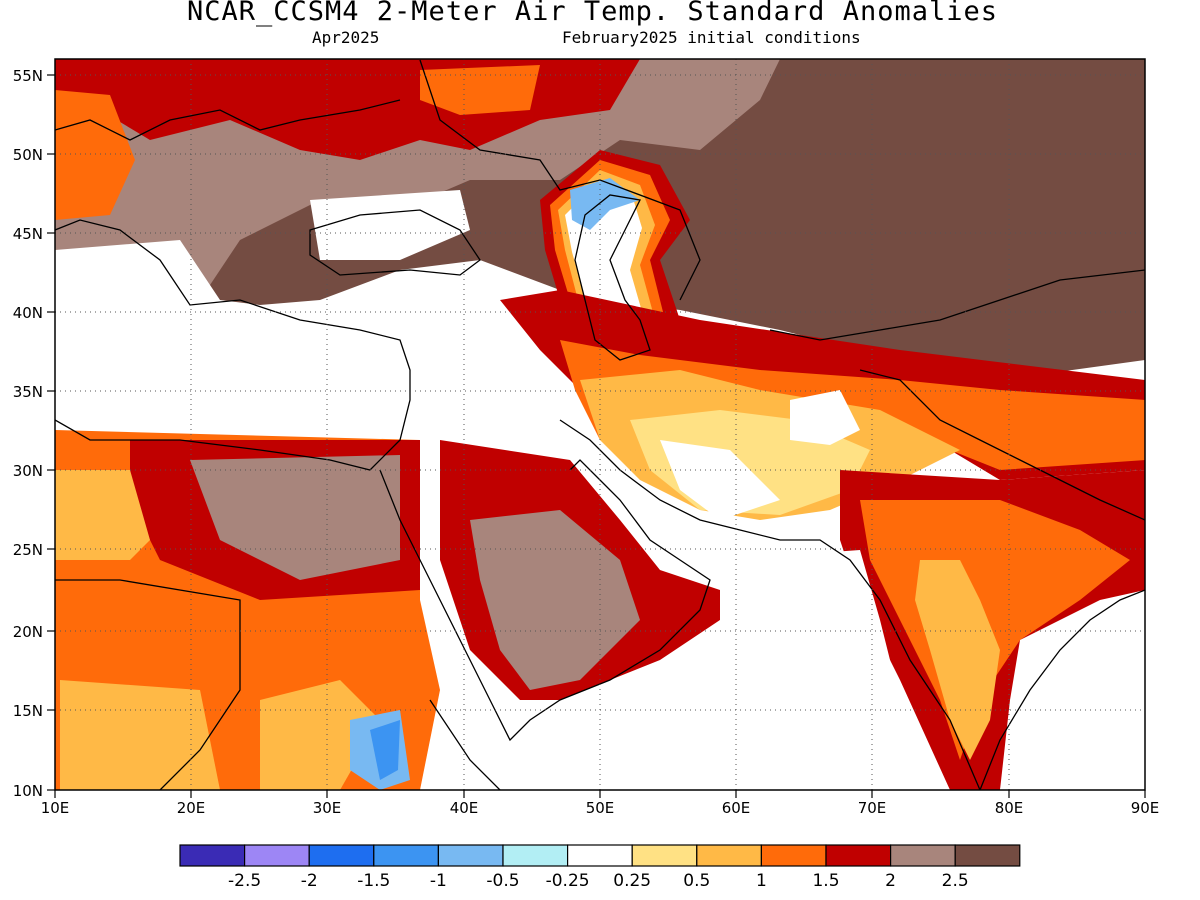  What do you see at coordinates (632, 881) in the screenshot?
I see `colorbar-label: 0.25` at bounding box center [632, 881].